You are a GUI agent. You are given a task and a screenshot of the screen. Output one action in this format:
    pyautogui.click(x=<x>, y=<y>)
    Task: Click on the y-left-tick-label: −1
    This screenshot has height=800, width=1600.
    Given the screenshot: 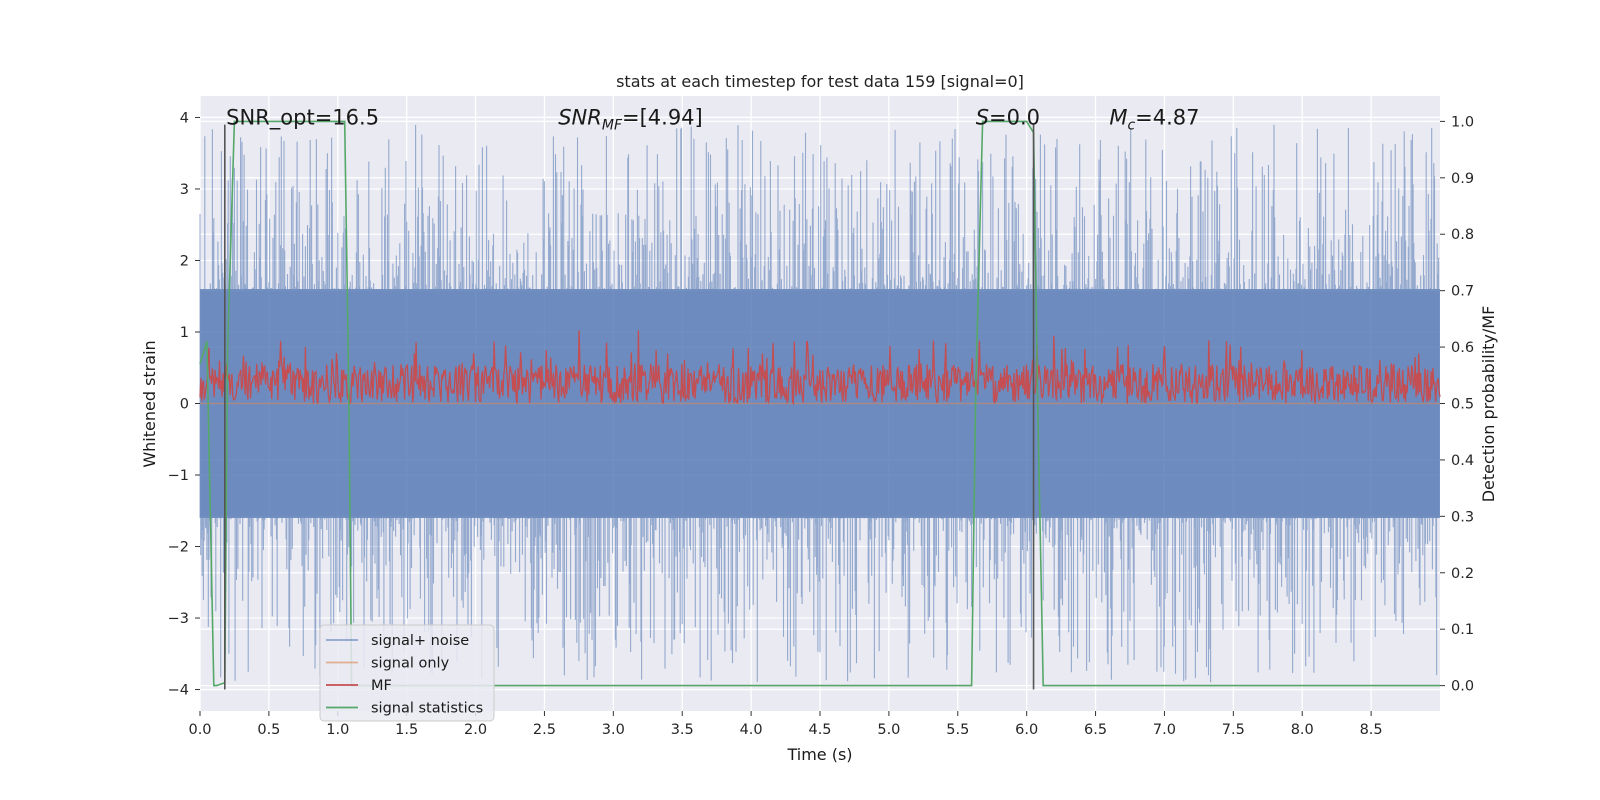 What is the action you would take?
    pyautogui.click(x=178, y=476)
    